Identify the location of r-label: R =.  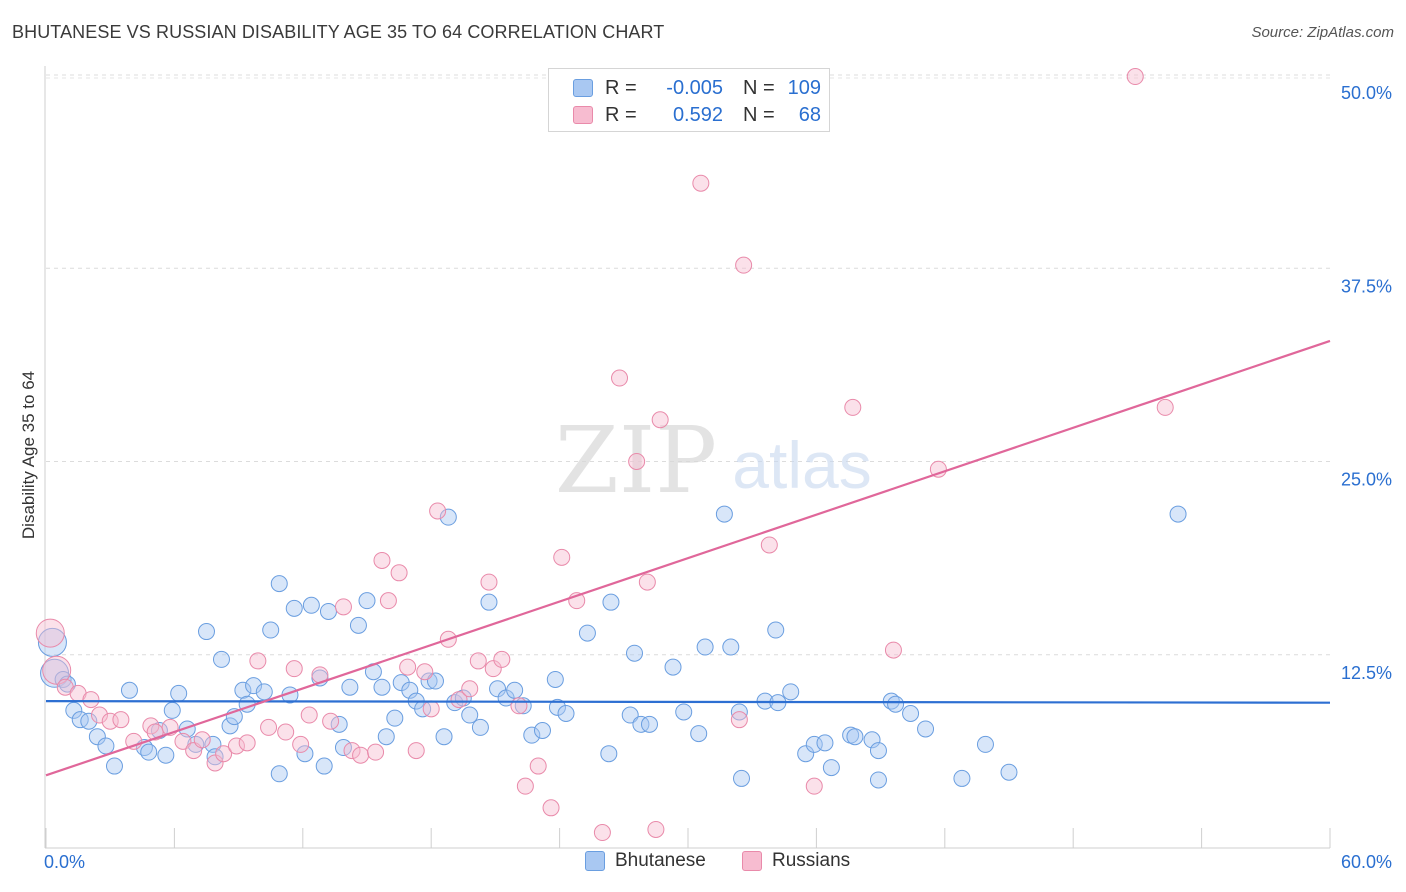
(621, 114).